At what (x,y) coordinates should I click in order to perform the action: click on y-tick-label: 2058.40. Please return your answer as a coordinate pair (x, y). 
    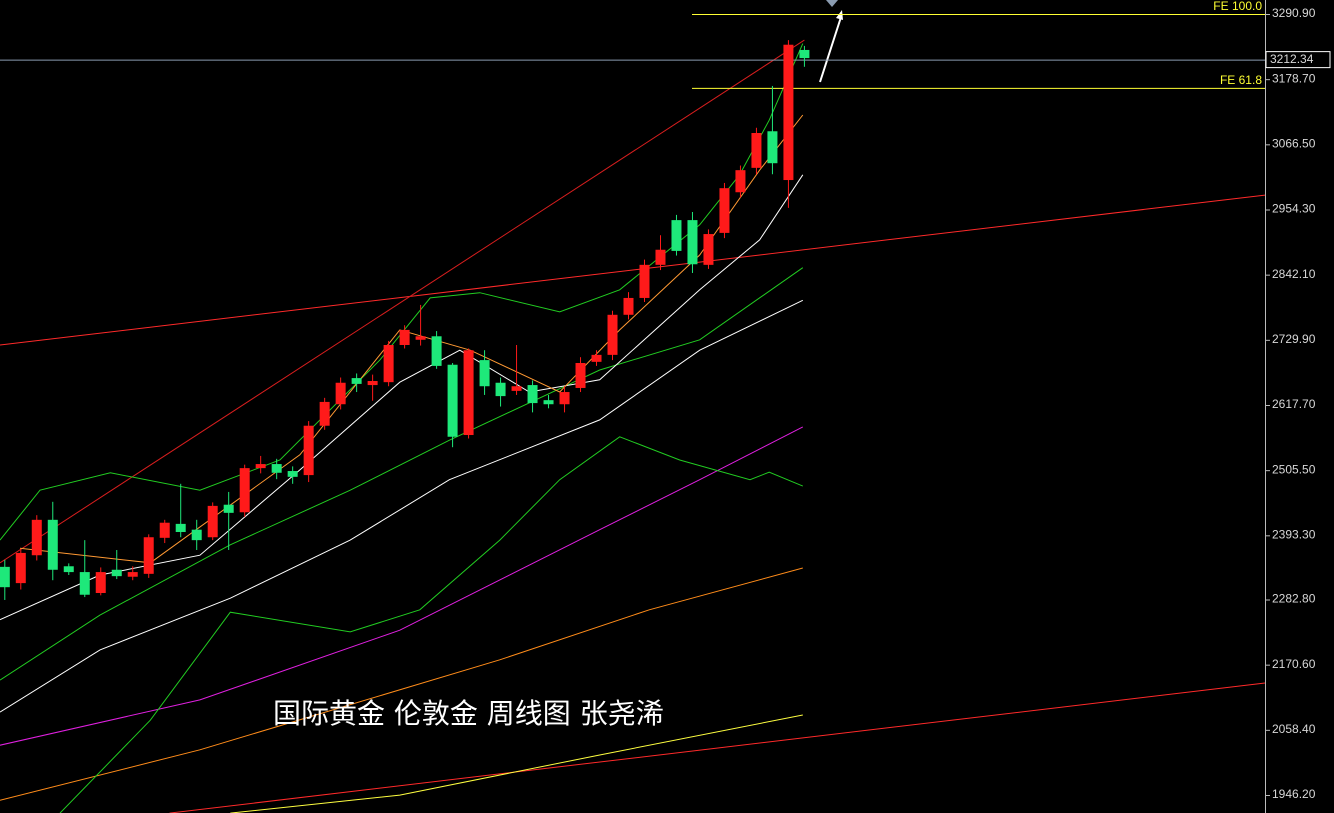
    Looking at the image, I should click on (1294, 729).